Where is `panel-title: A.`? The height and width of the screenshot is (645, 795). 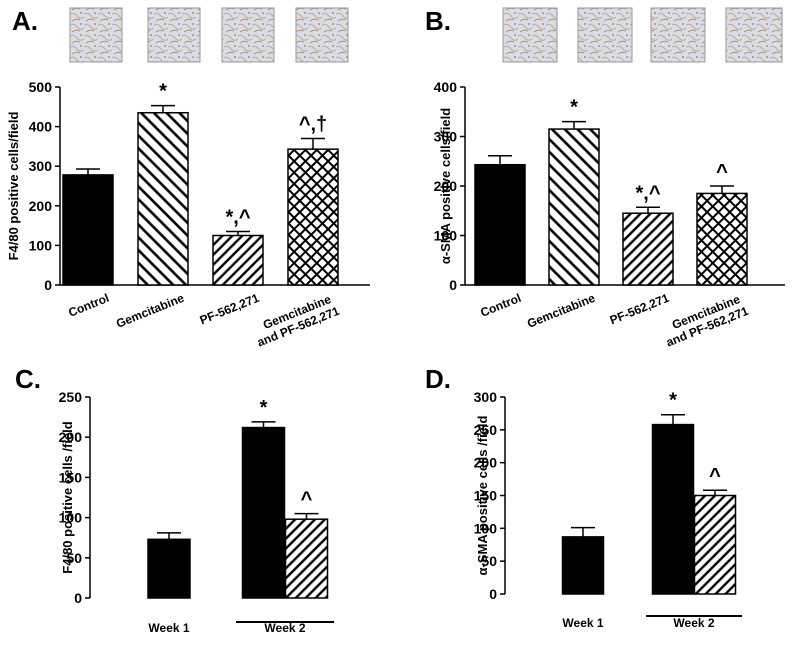
panel-title: A. is located at coordinates (25, 21).